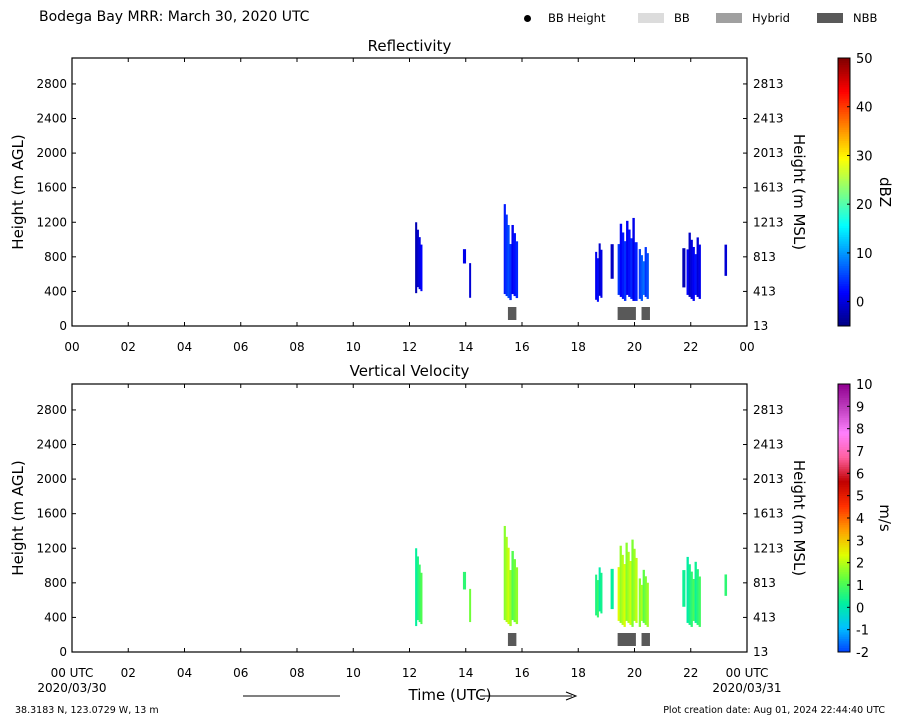  What do you see at coordinates (634, 673) in the screenshot?
I see `x-tick-label: 20` at bounding box center [634, 673].